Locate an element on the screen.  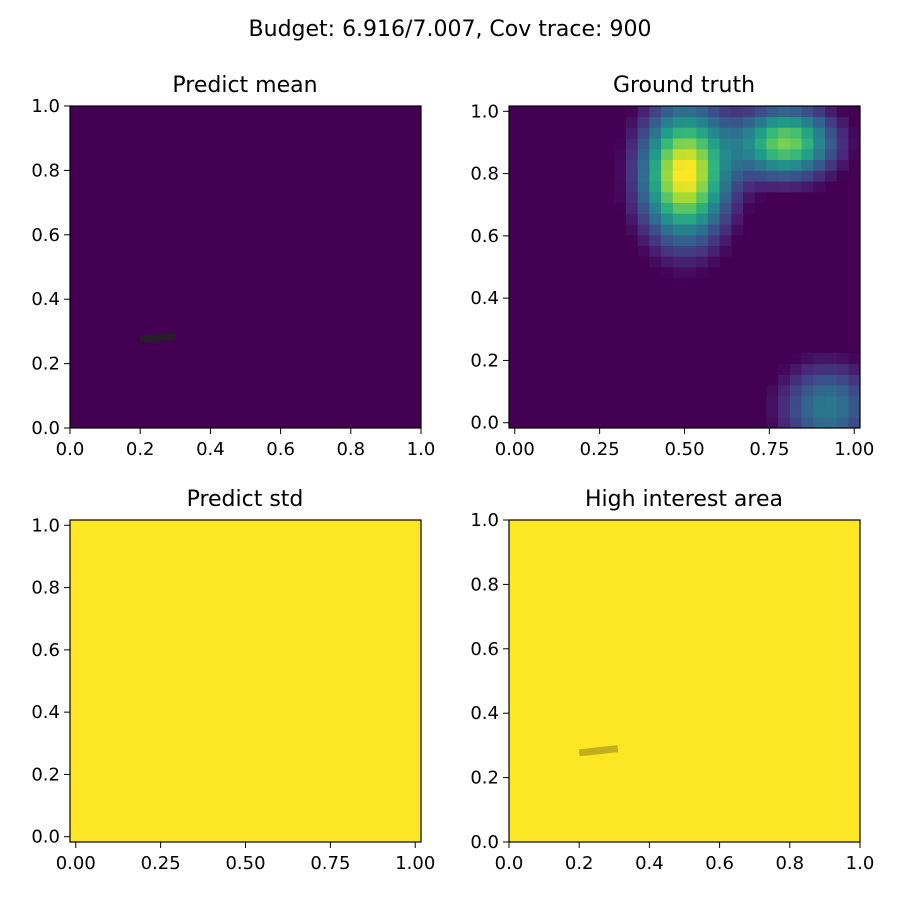
y-tick-label: 0.4 is located at coordinates (484, 713).